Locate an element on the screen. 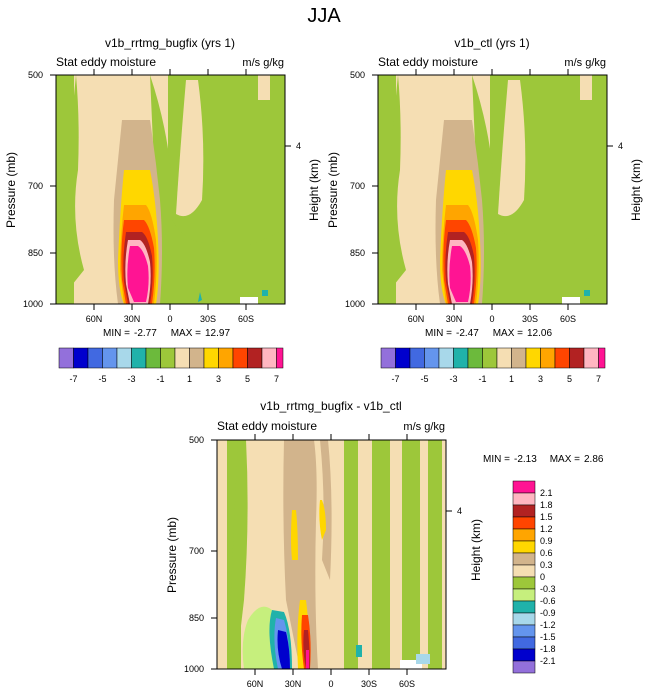  panel-title: v1b_rrtmg_bugfix - v1b_ctl is located at coordinates (330, 406).